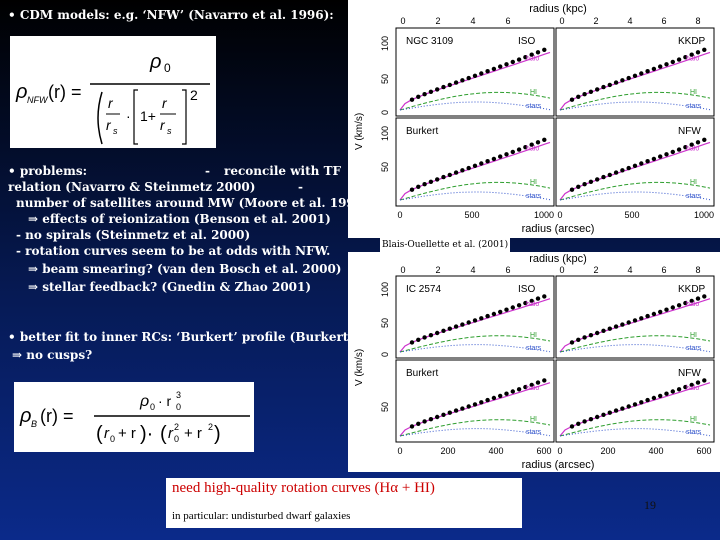  What do you see at coordinates (472, 270) in the screenshot?
I see `top-tick: 4` at bounding box center [472, 270].